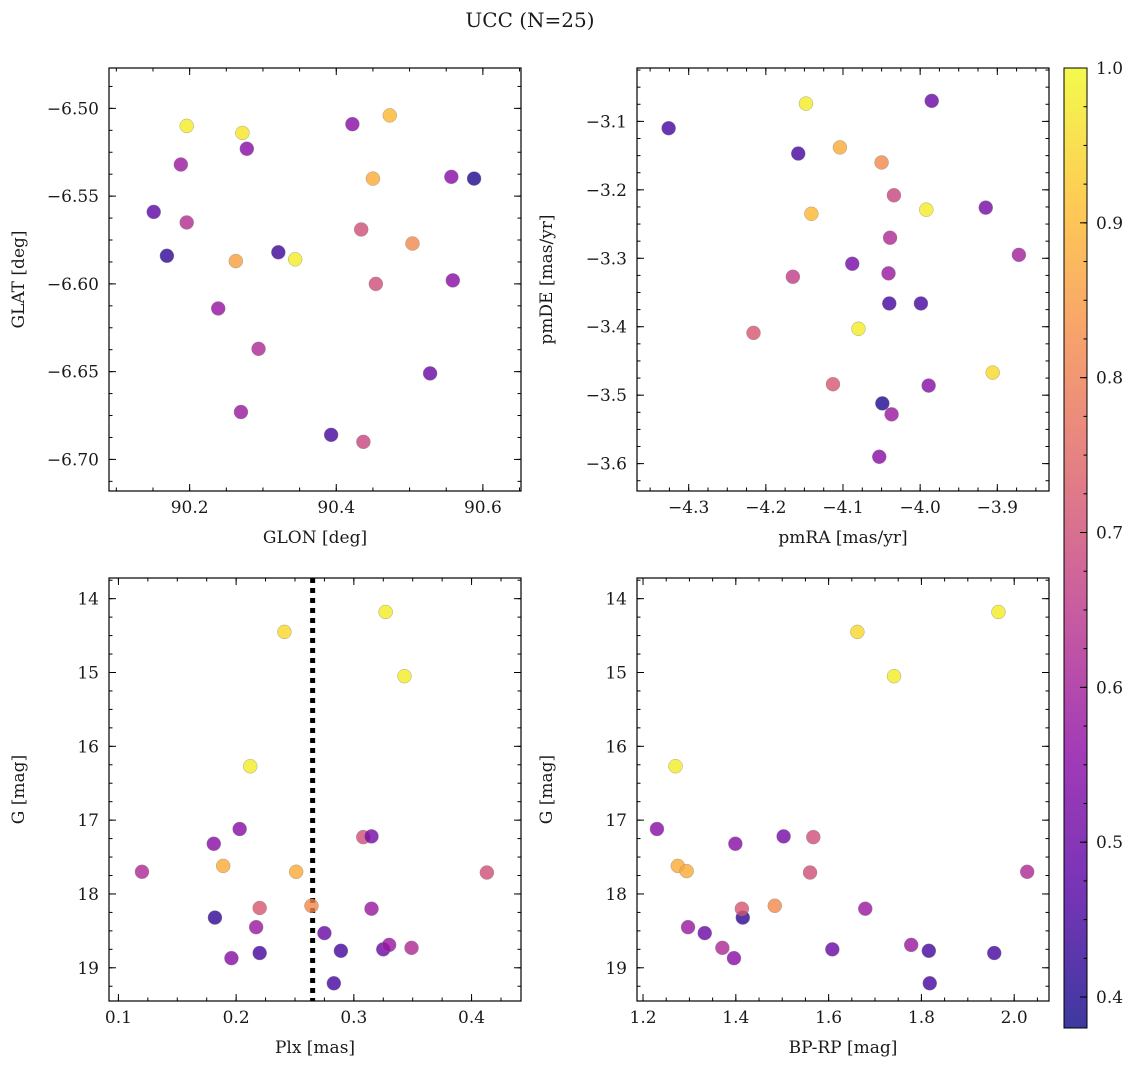 The image size is (1136, 1068). Describe the element at coordinates (643, 1018) in the screenshot. I see `x-tick-label: 1.2` at that location.